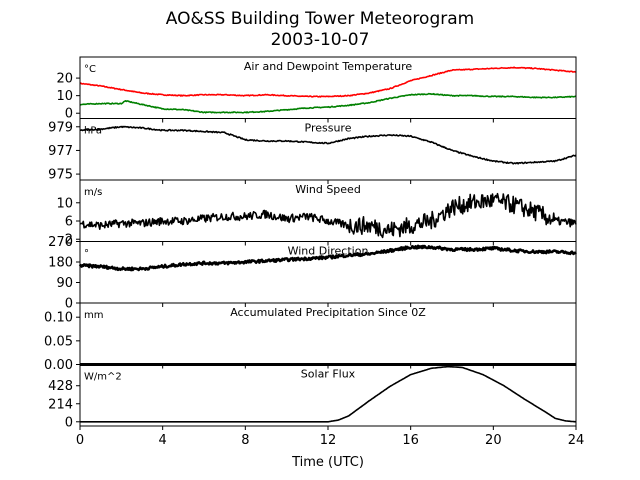 The width and height of the screenshot is (640, 480). Describe the element at coordinates (103, 377) in the screenshot. I see `panel-unit-solar: W/m^2` at that location.